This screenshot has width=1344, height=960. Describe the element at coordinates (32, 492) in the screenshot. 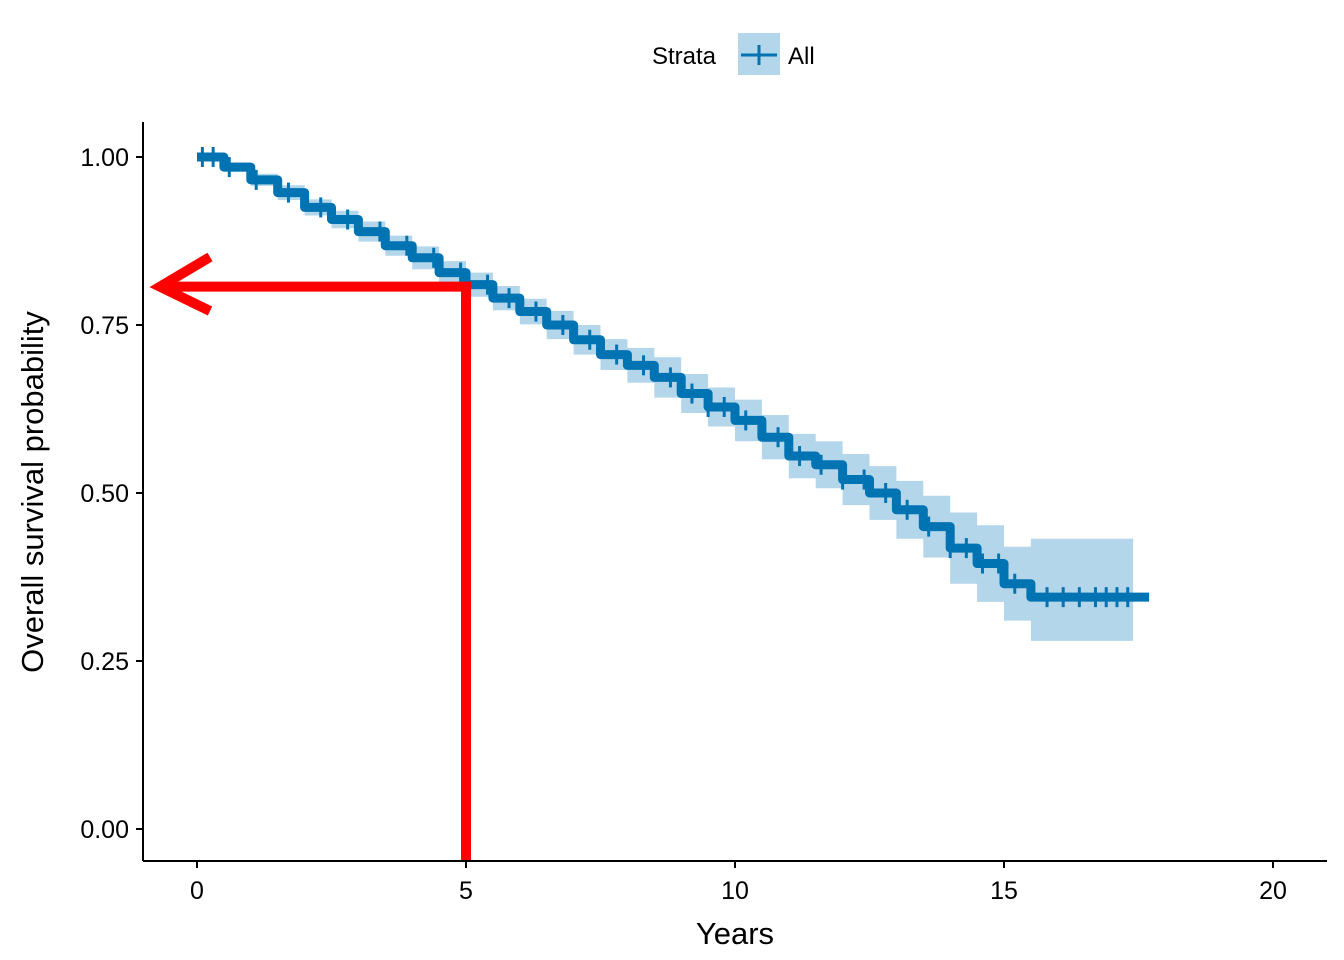

I see `y-axis-title: Overall survival probability` at that location.